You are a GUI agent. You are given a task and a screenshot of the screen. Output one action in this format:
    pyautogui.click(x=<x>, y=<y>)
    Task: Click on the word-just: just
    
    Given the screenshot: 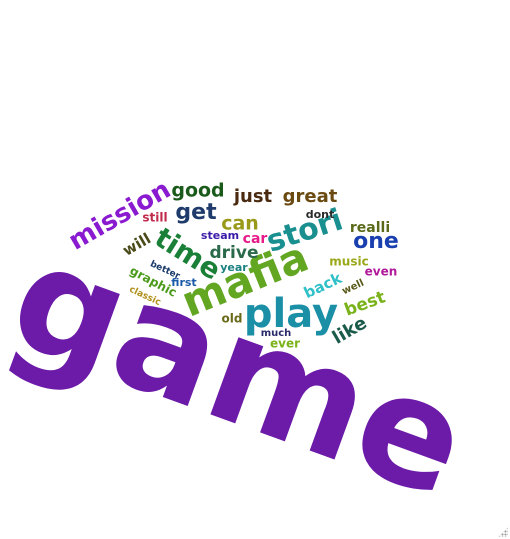 What is the action you would take?
    pyautogui.click(x=253, y=196)
    